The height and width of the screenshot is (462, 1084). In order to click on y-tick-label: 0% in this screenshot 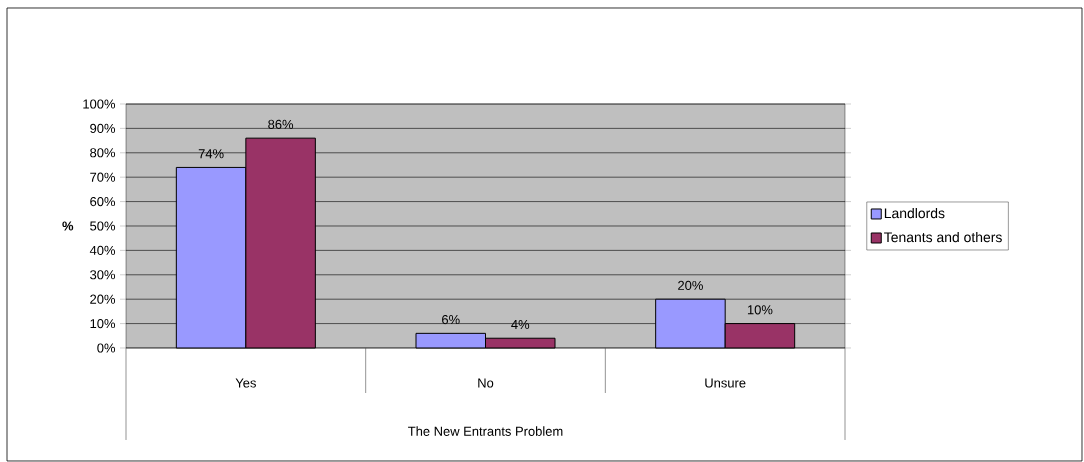, I will do `click(106, 348)`.